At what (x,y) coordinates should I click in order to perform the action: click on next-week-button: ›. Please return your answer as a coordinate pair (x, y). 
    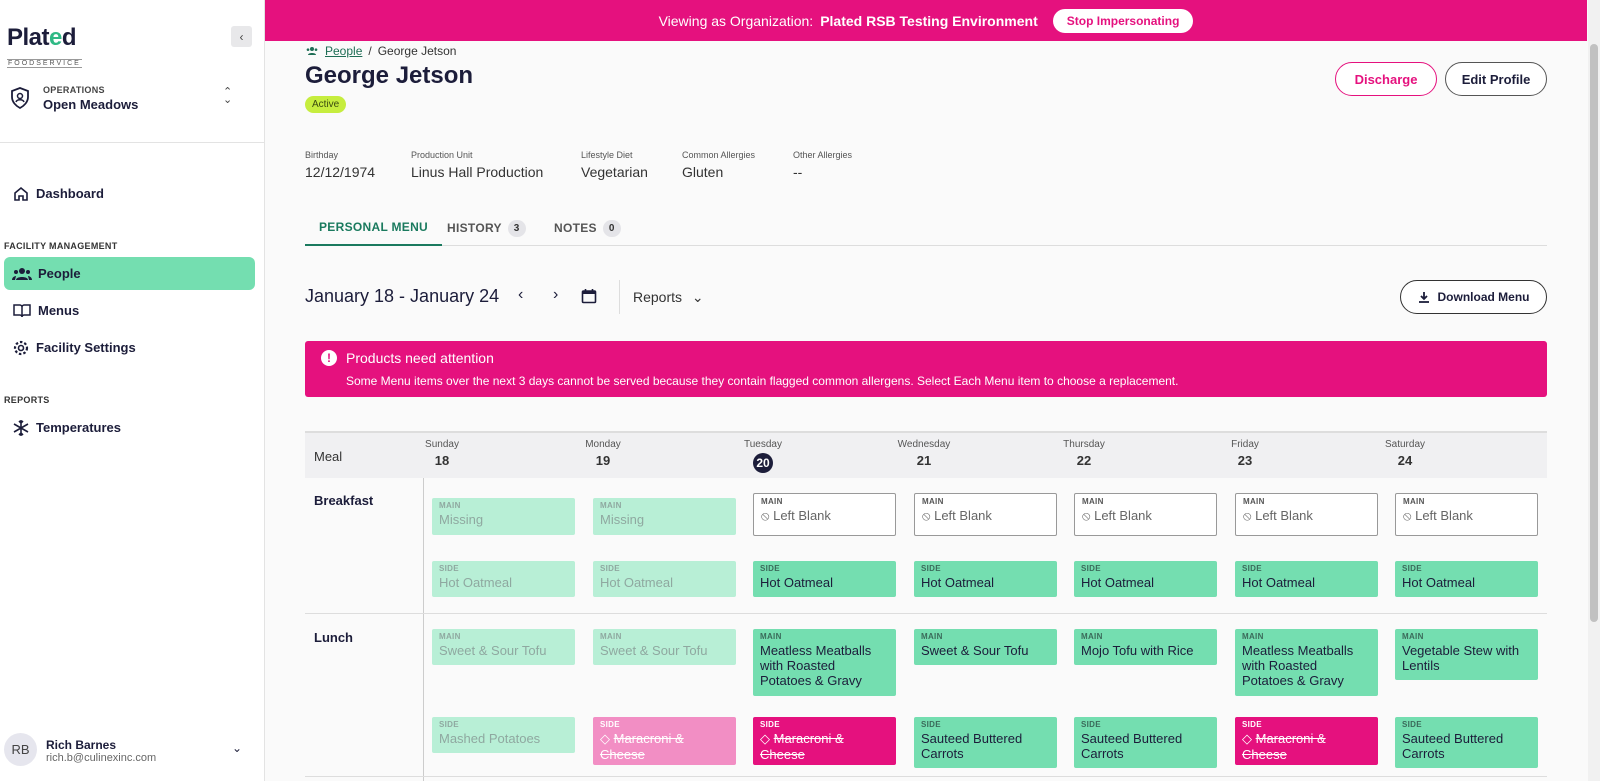
    Looking at the image, I should click on (555, 295).